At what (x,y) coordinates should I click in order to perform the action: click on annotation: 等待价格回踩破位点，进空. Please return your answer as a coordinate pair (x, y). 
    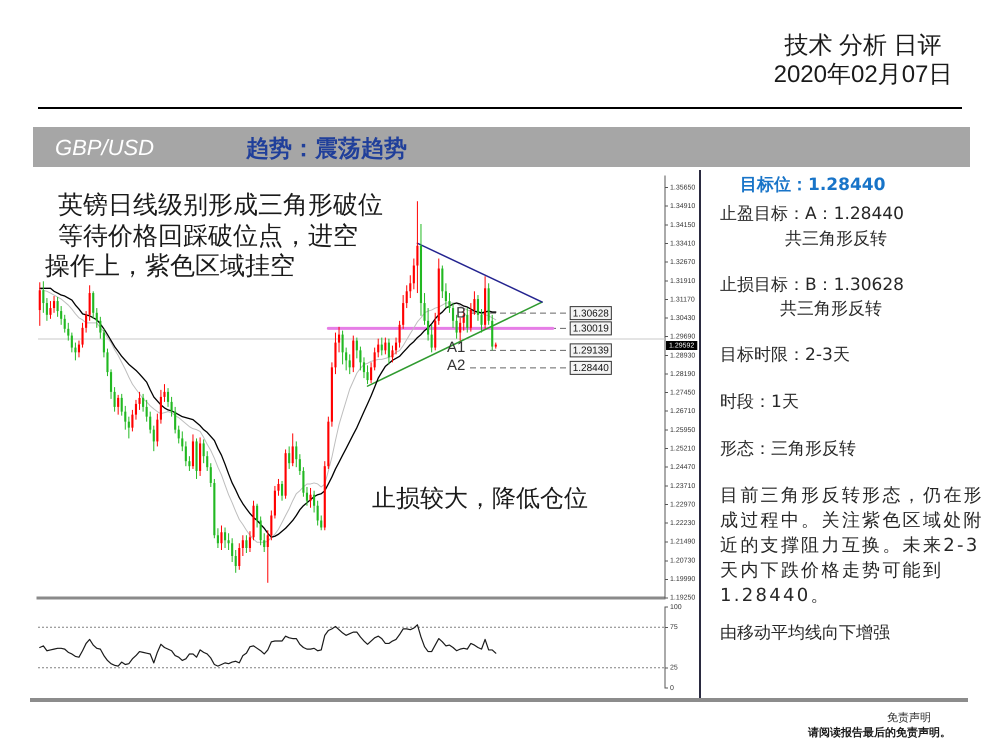
    Looking at the image, I should click on (208, 236).